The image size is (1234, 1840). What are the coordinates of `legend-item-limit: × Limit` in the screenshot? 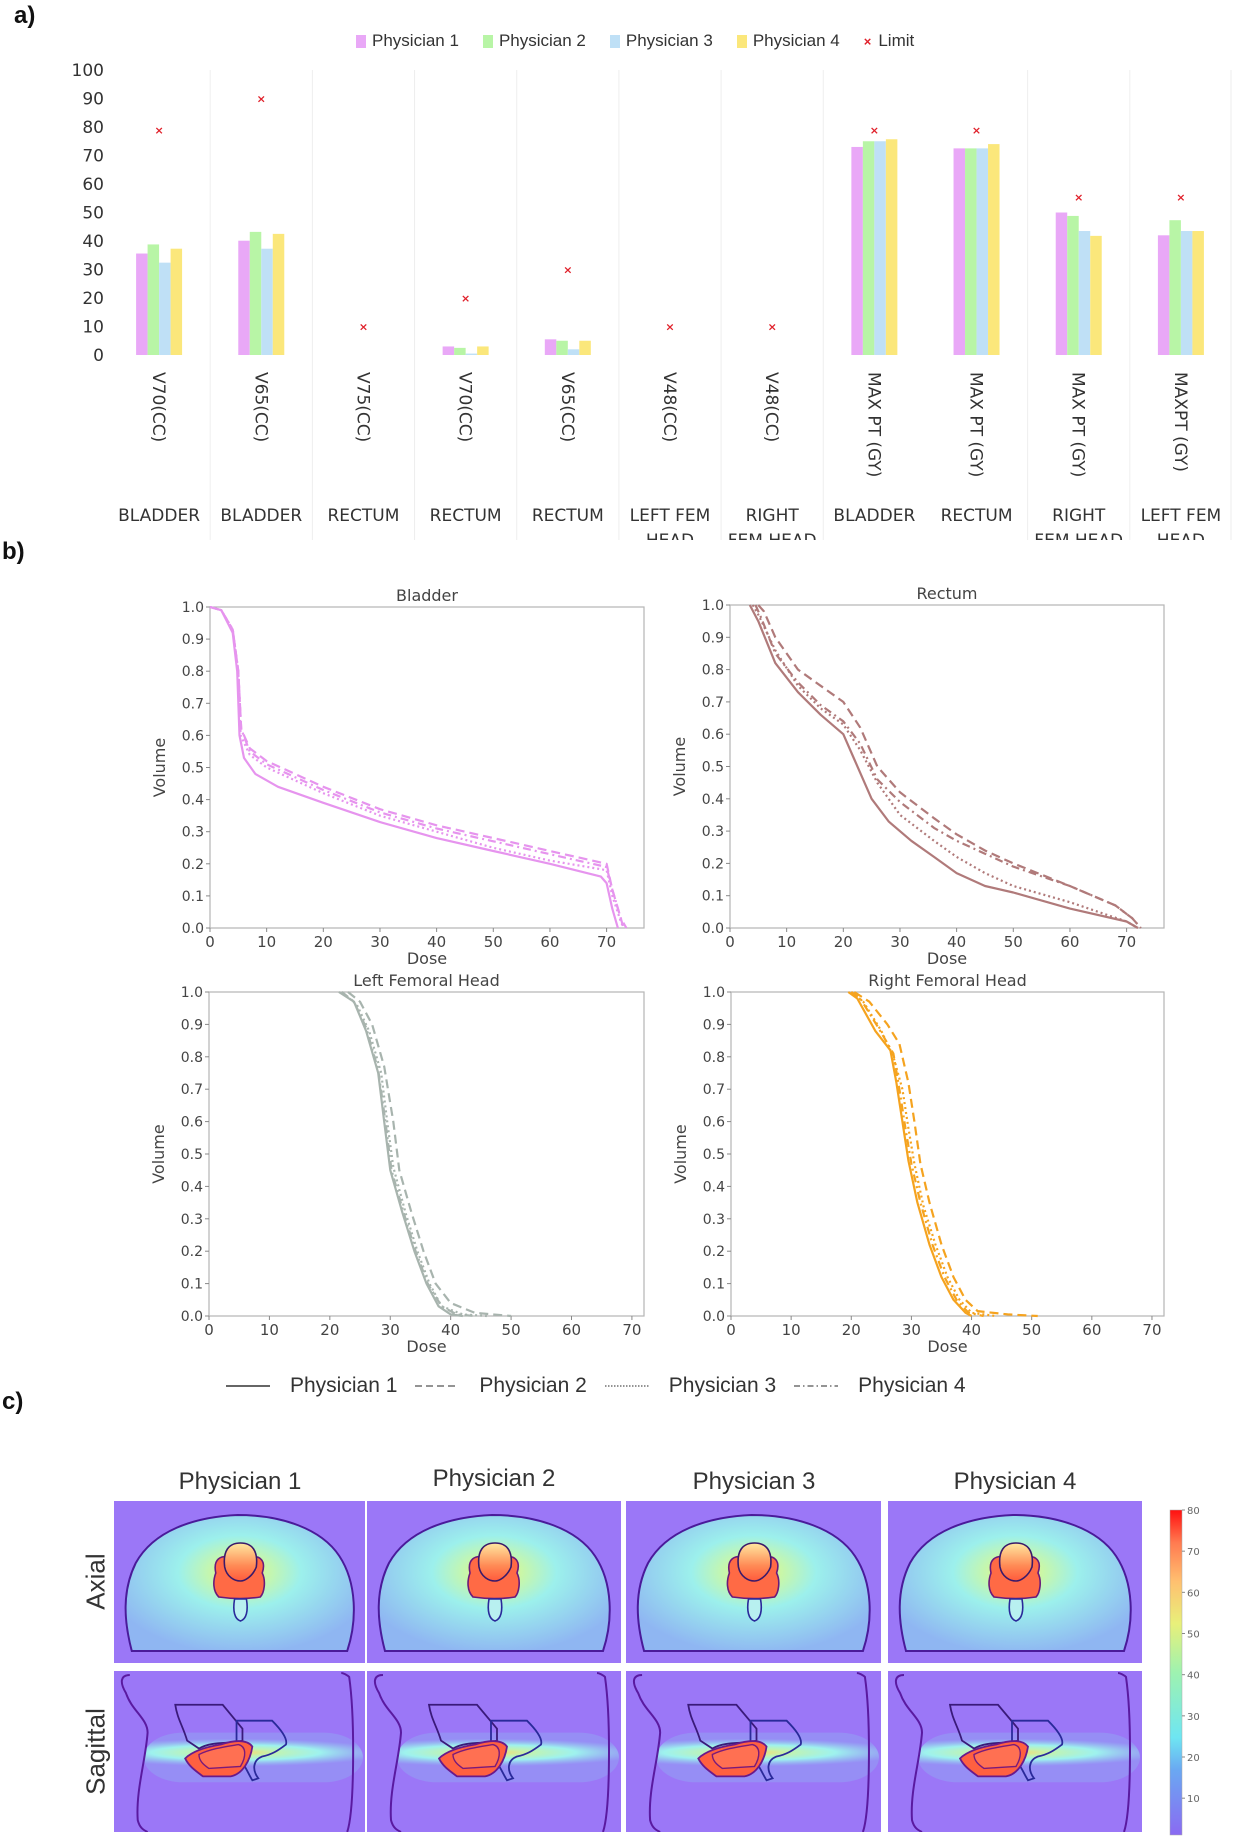 It's located at (889, 41).